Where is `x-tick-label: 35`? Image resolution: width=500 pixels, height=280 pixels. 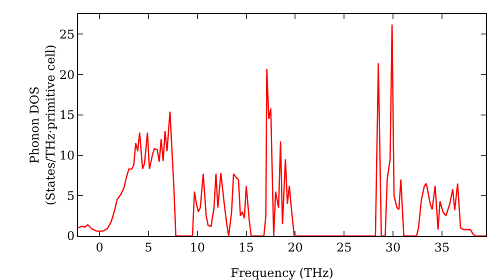 x-tick-label: 35 is located at coordinates (442, 247).